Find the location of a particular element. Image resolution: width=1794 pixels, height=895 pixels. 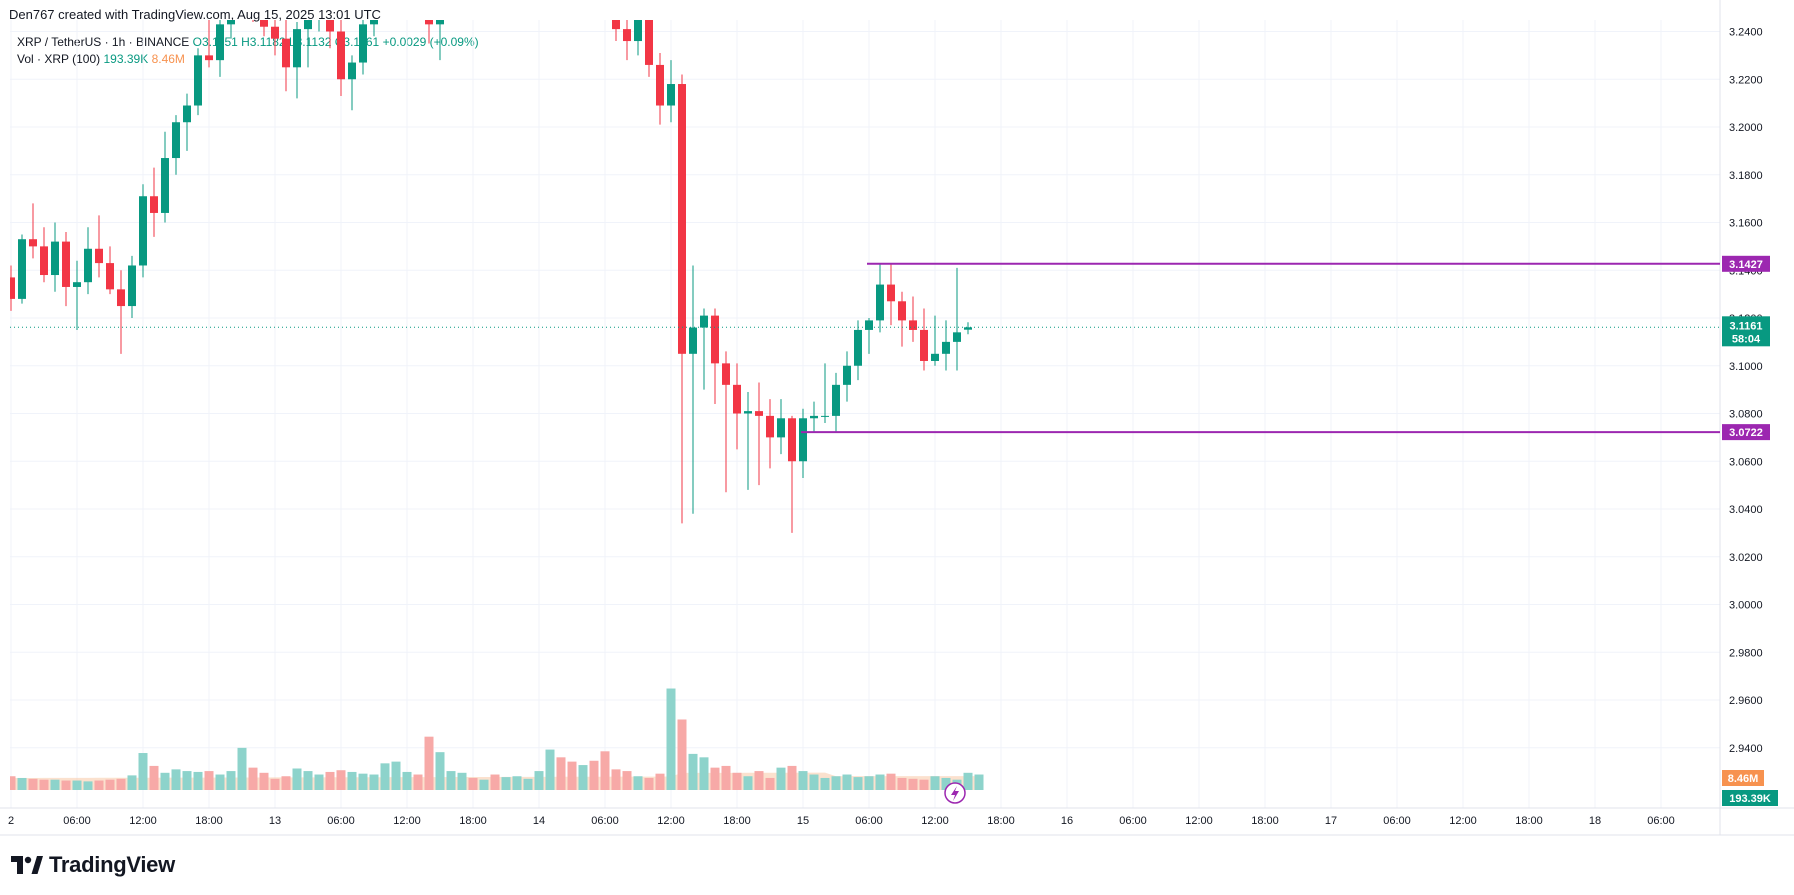

time-tick-label: 14 is located at coordinates (539, 821).